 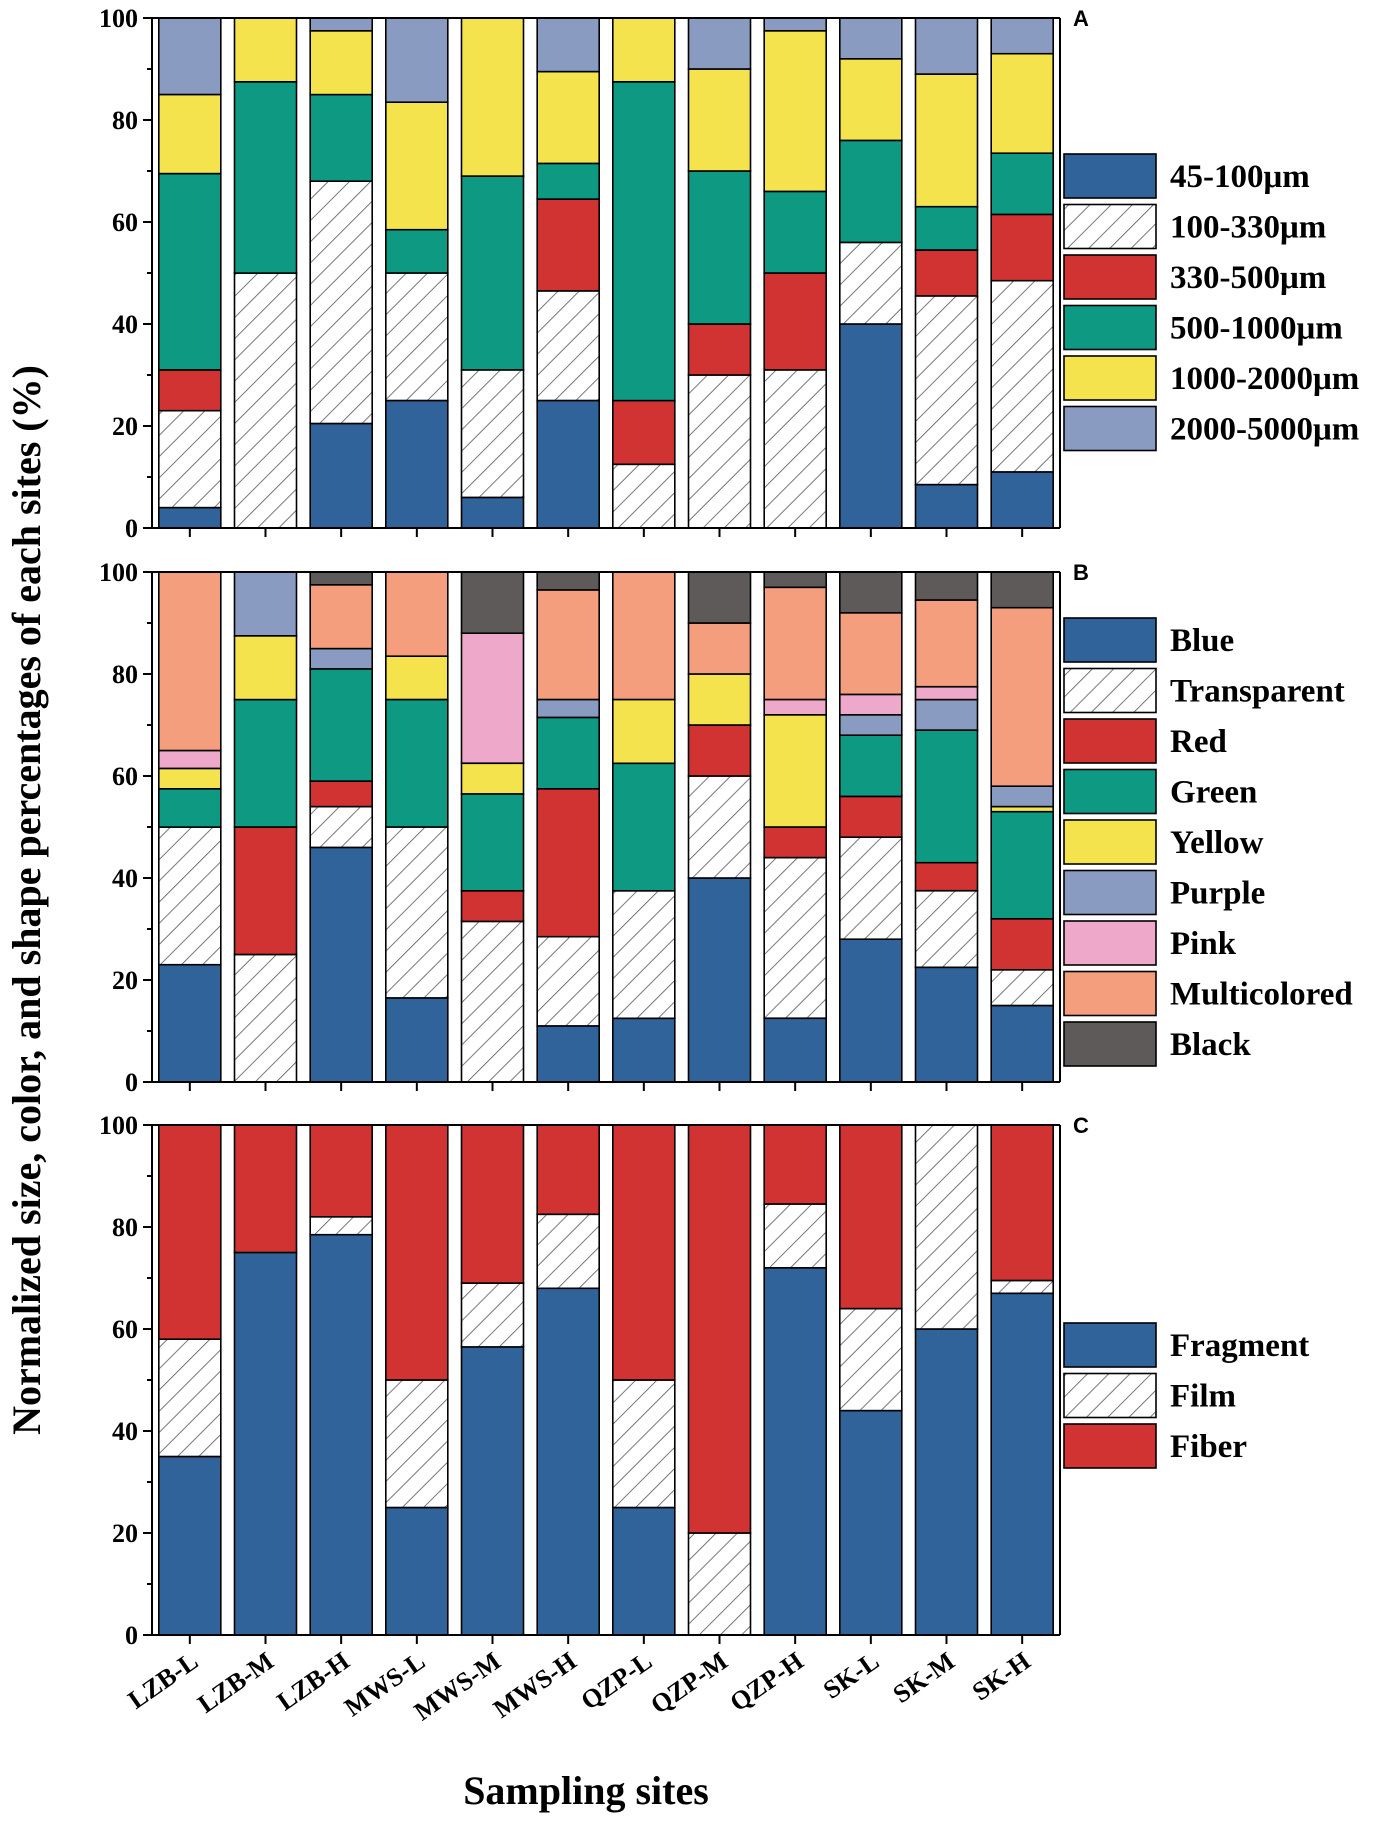 I want to click on bar-segment-sk-h-s0, so click(x=1022, y=1043).